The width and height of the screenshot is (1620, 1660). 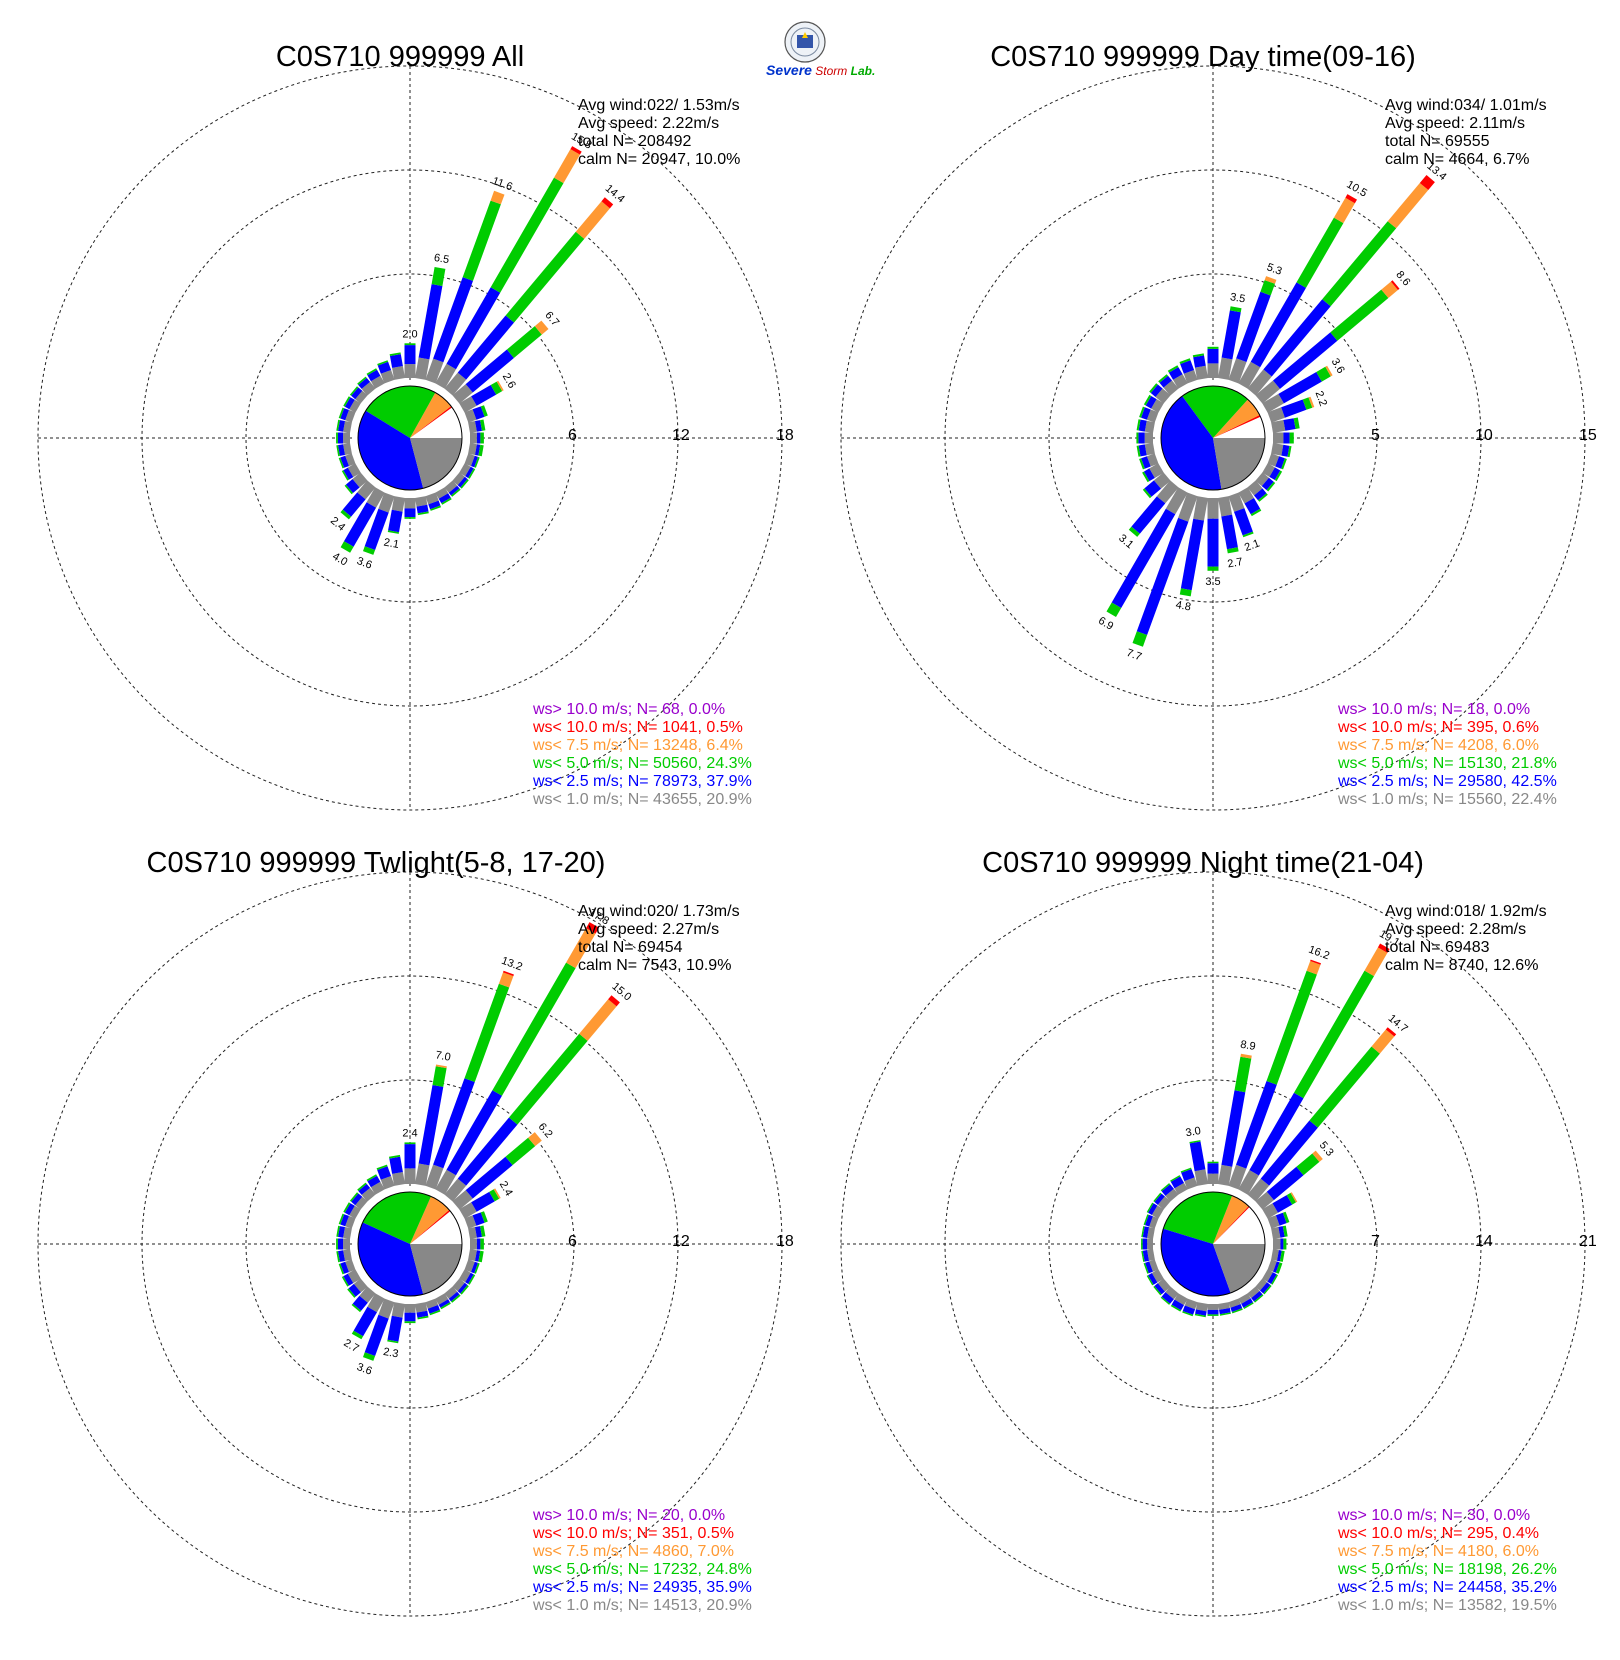 I want to click on speed-pie, so click(x=410, y=438).